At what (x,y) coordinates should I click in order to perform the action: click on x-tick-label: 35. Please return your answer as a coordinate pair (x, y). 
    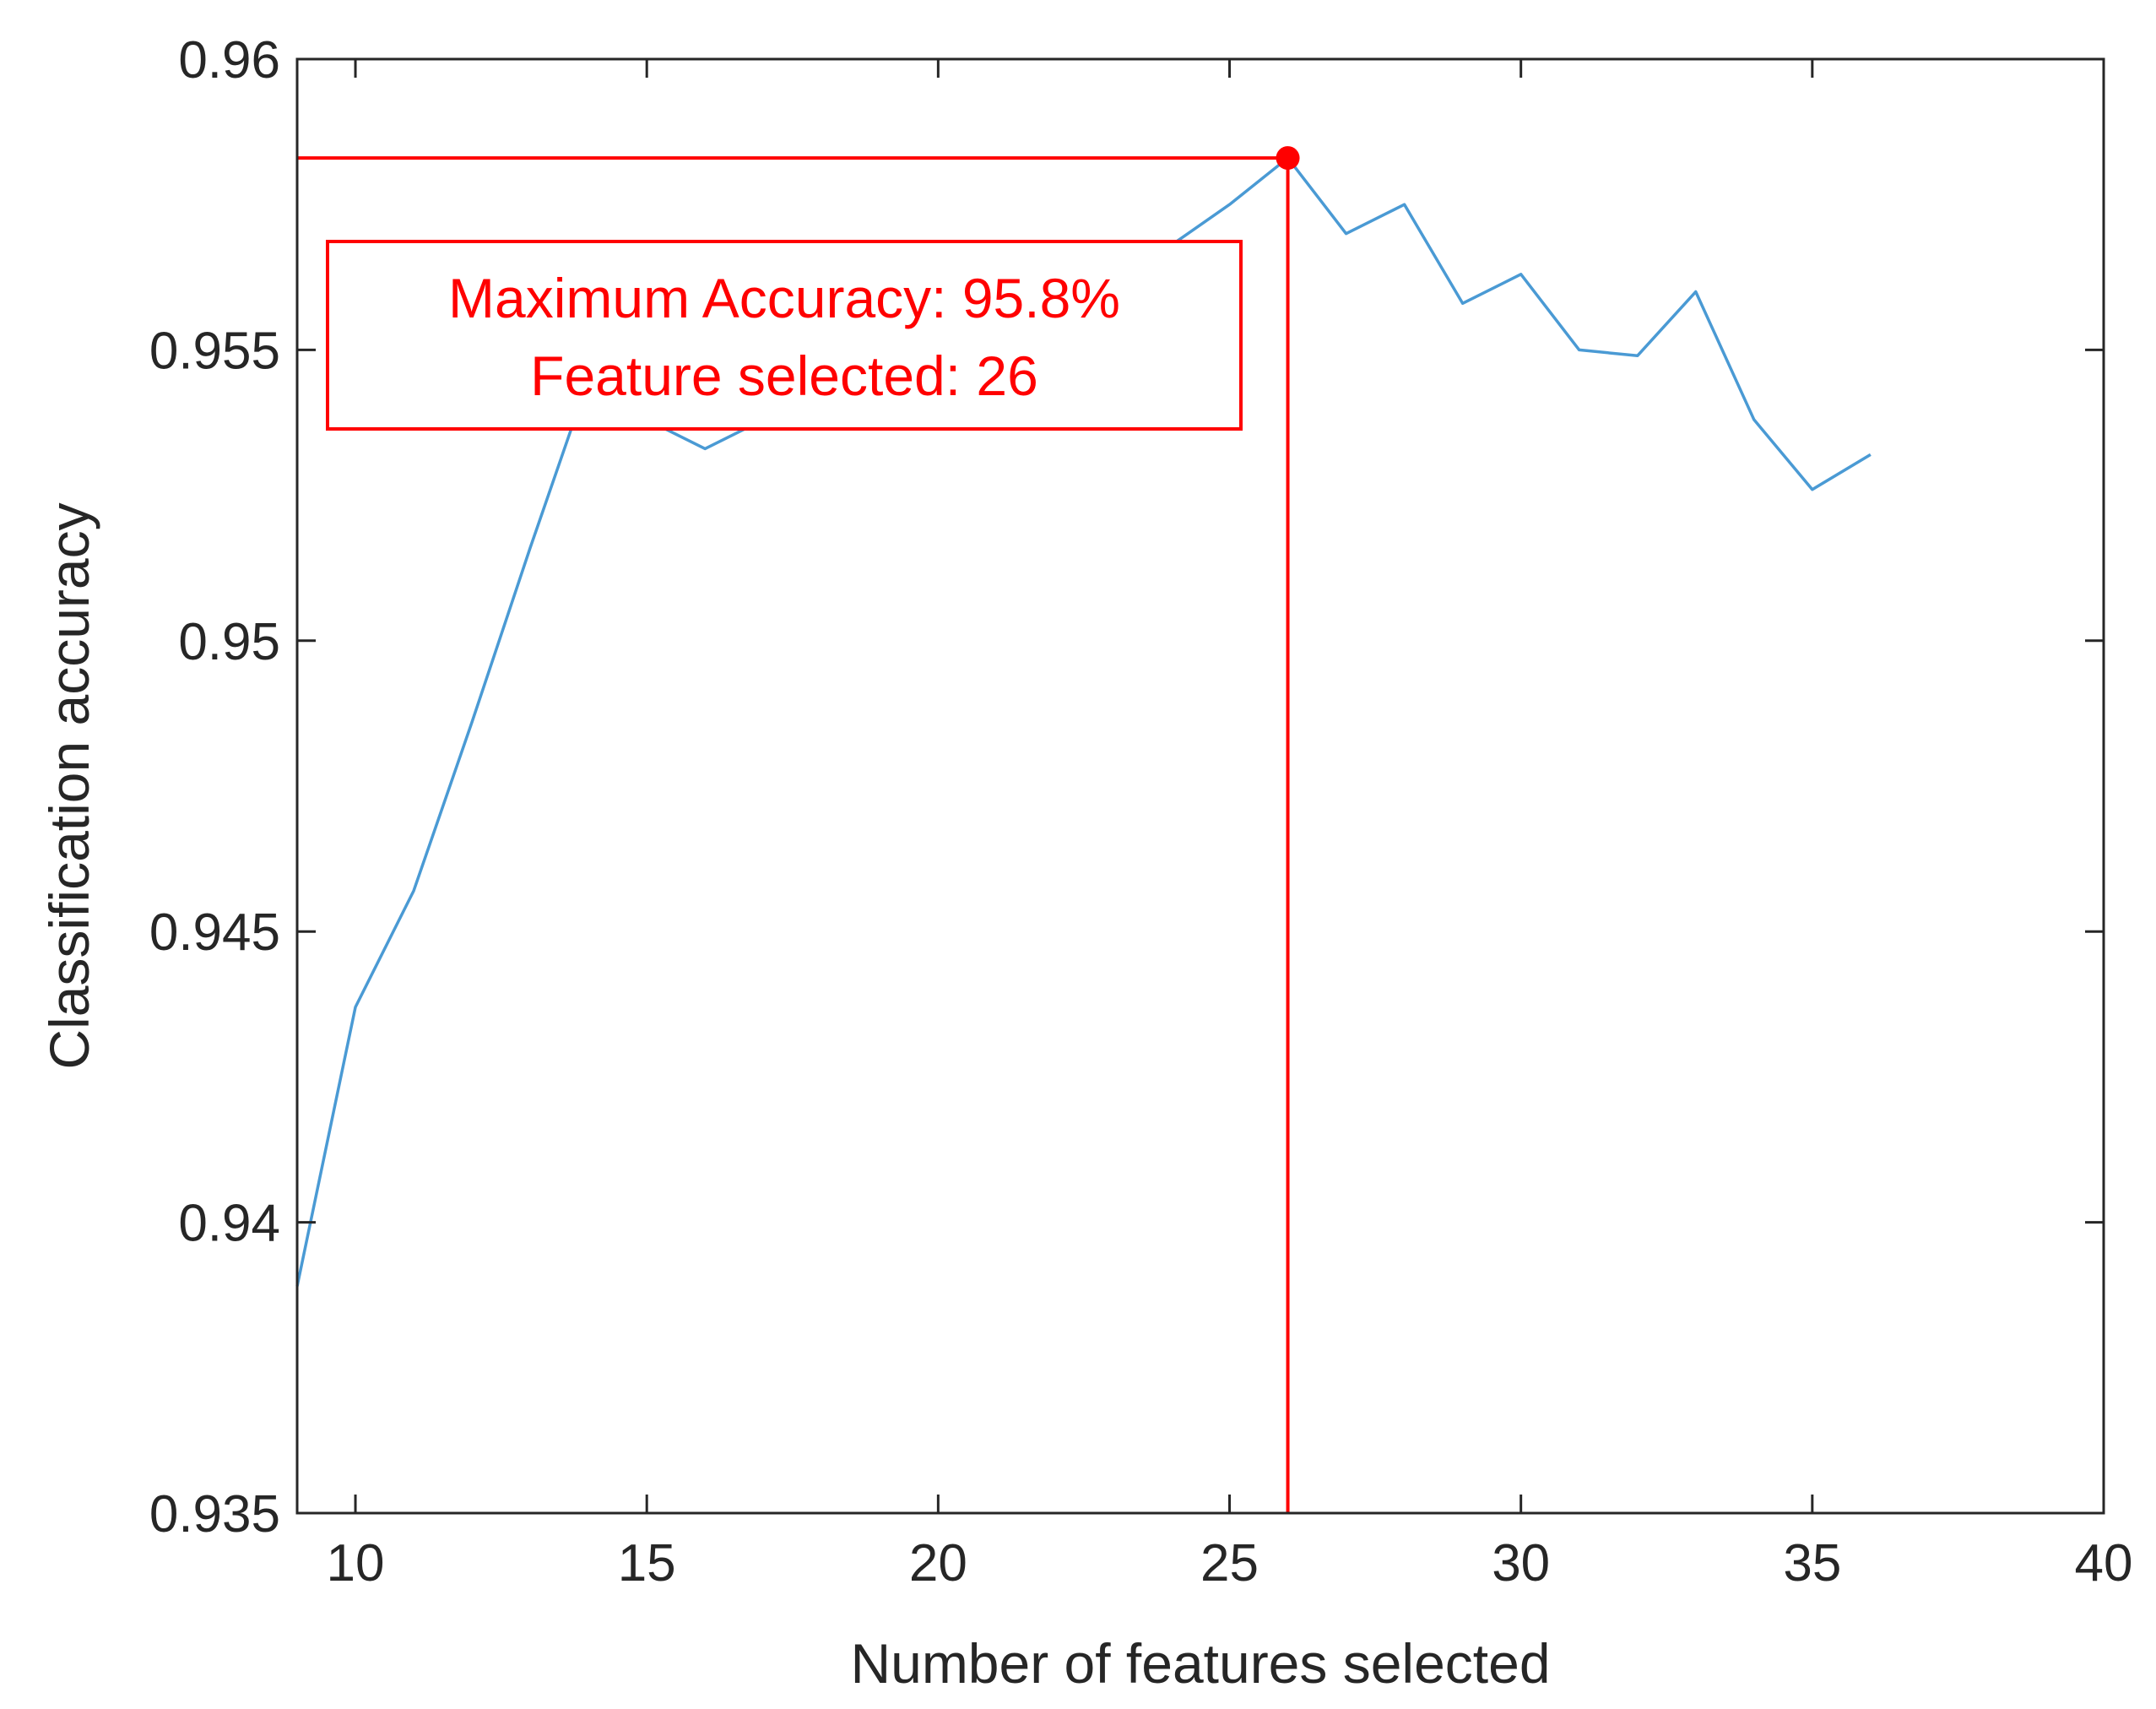
    Looking at the image, I should click on (1812, 1563).